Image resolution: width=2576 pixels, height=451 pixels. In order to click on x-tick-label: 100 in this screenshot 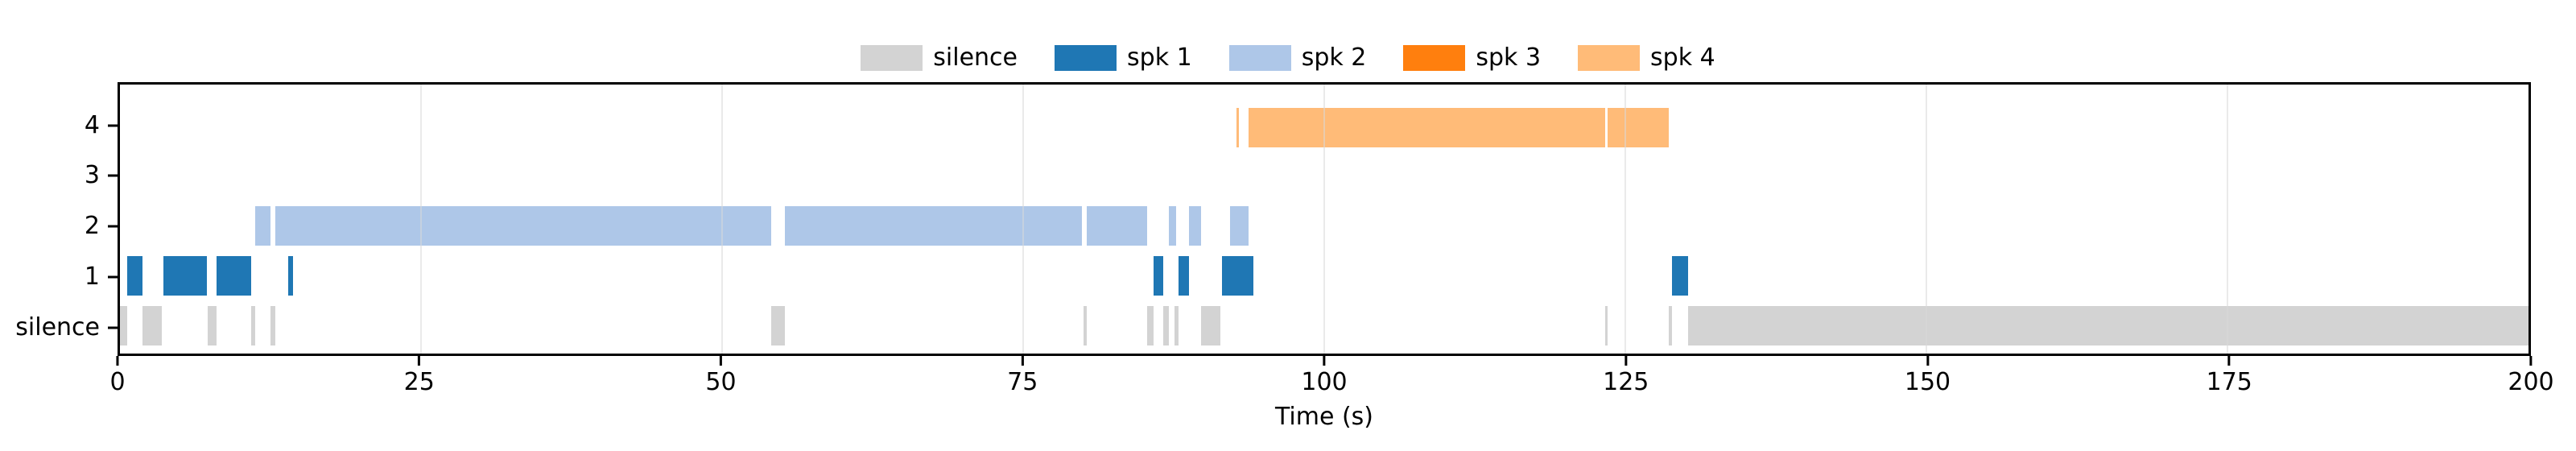, I will do `click(1324, 382)`.